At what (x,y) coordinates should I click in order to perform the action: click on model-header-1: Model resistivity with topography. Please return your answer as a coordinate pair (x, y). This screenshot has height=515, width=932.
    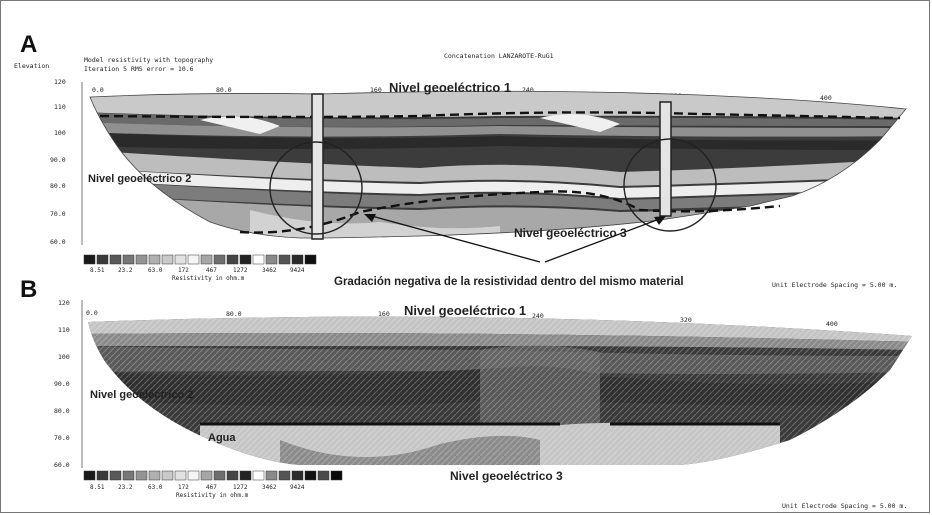
    Looking at the image, I should click on (148, 60).